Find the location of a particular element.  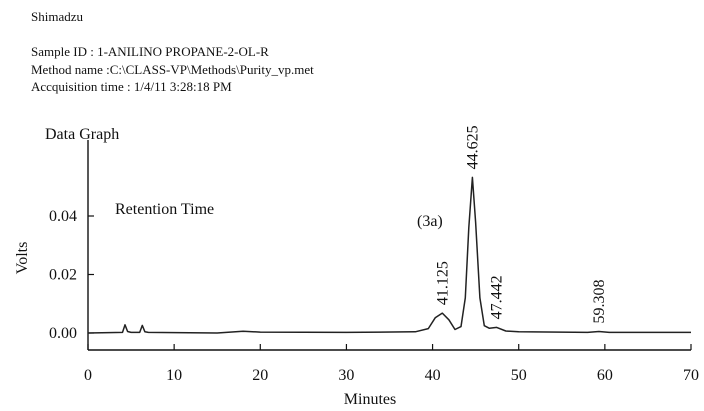

peak-labels: 41.125 44.625 47.442 59.308 is located at coordinates (521, 224).